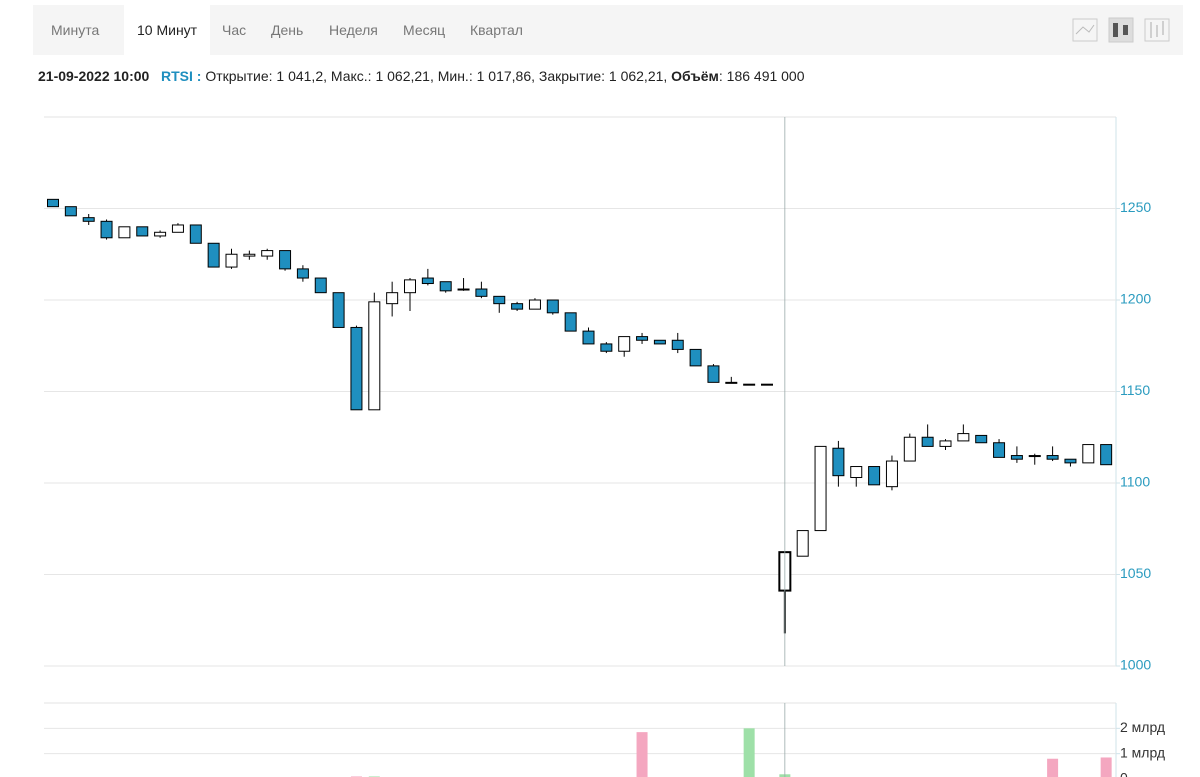  Describe the element at coordinates (608, 30) in the screenshot. I see `toolbar` at that location.